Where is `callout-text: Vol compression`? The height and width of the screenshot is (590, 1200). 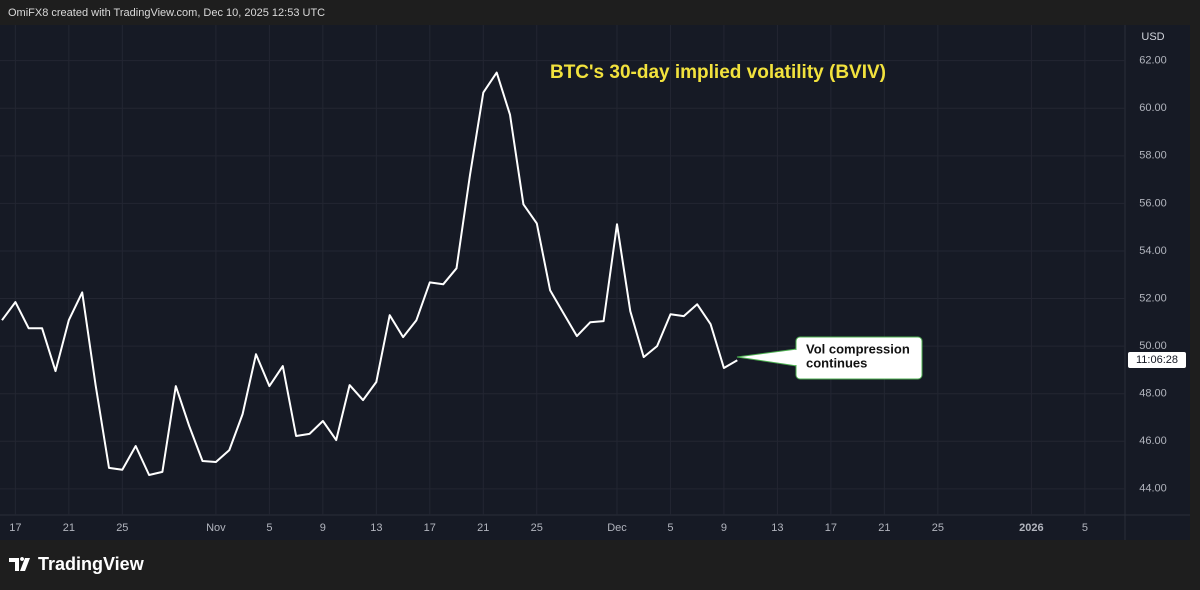 callout-text: Vol compression is located at coordinates (858, 348).